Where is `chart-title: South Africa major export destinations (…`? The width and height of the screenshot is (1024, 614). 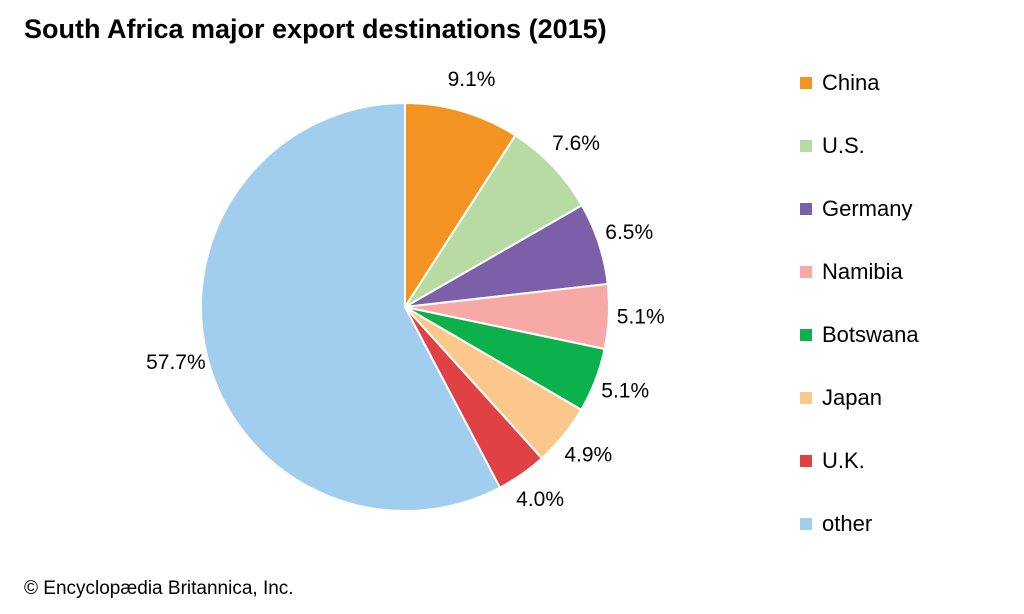
chart-title: South Africa major export destinations (… is located at coordinates (315, 29).